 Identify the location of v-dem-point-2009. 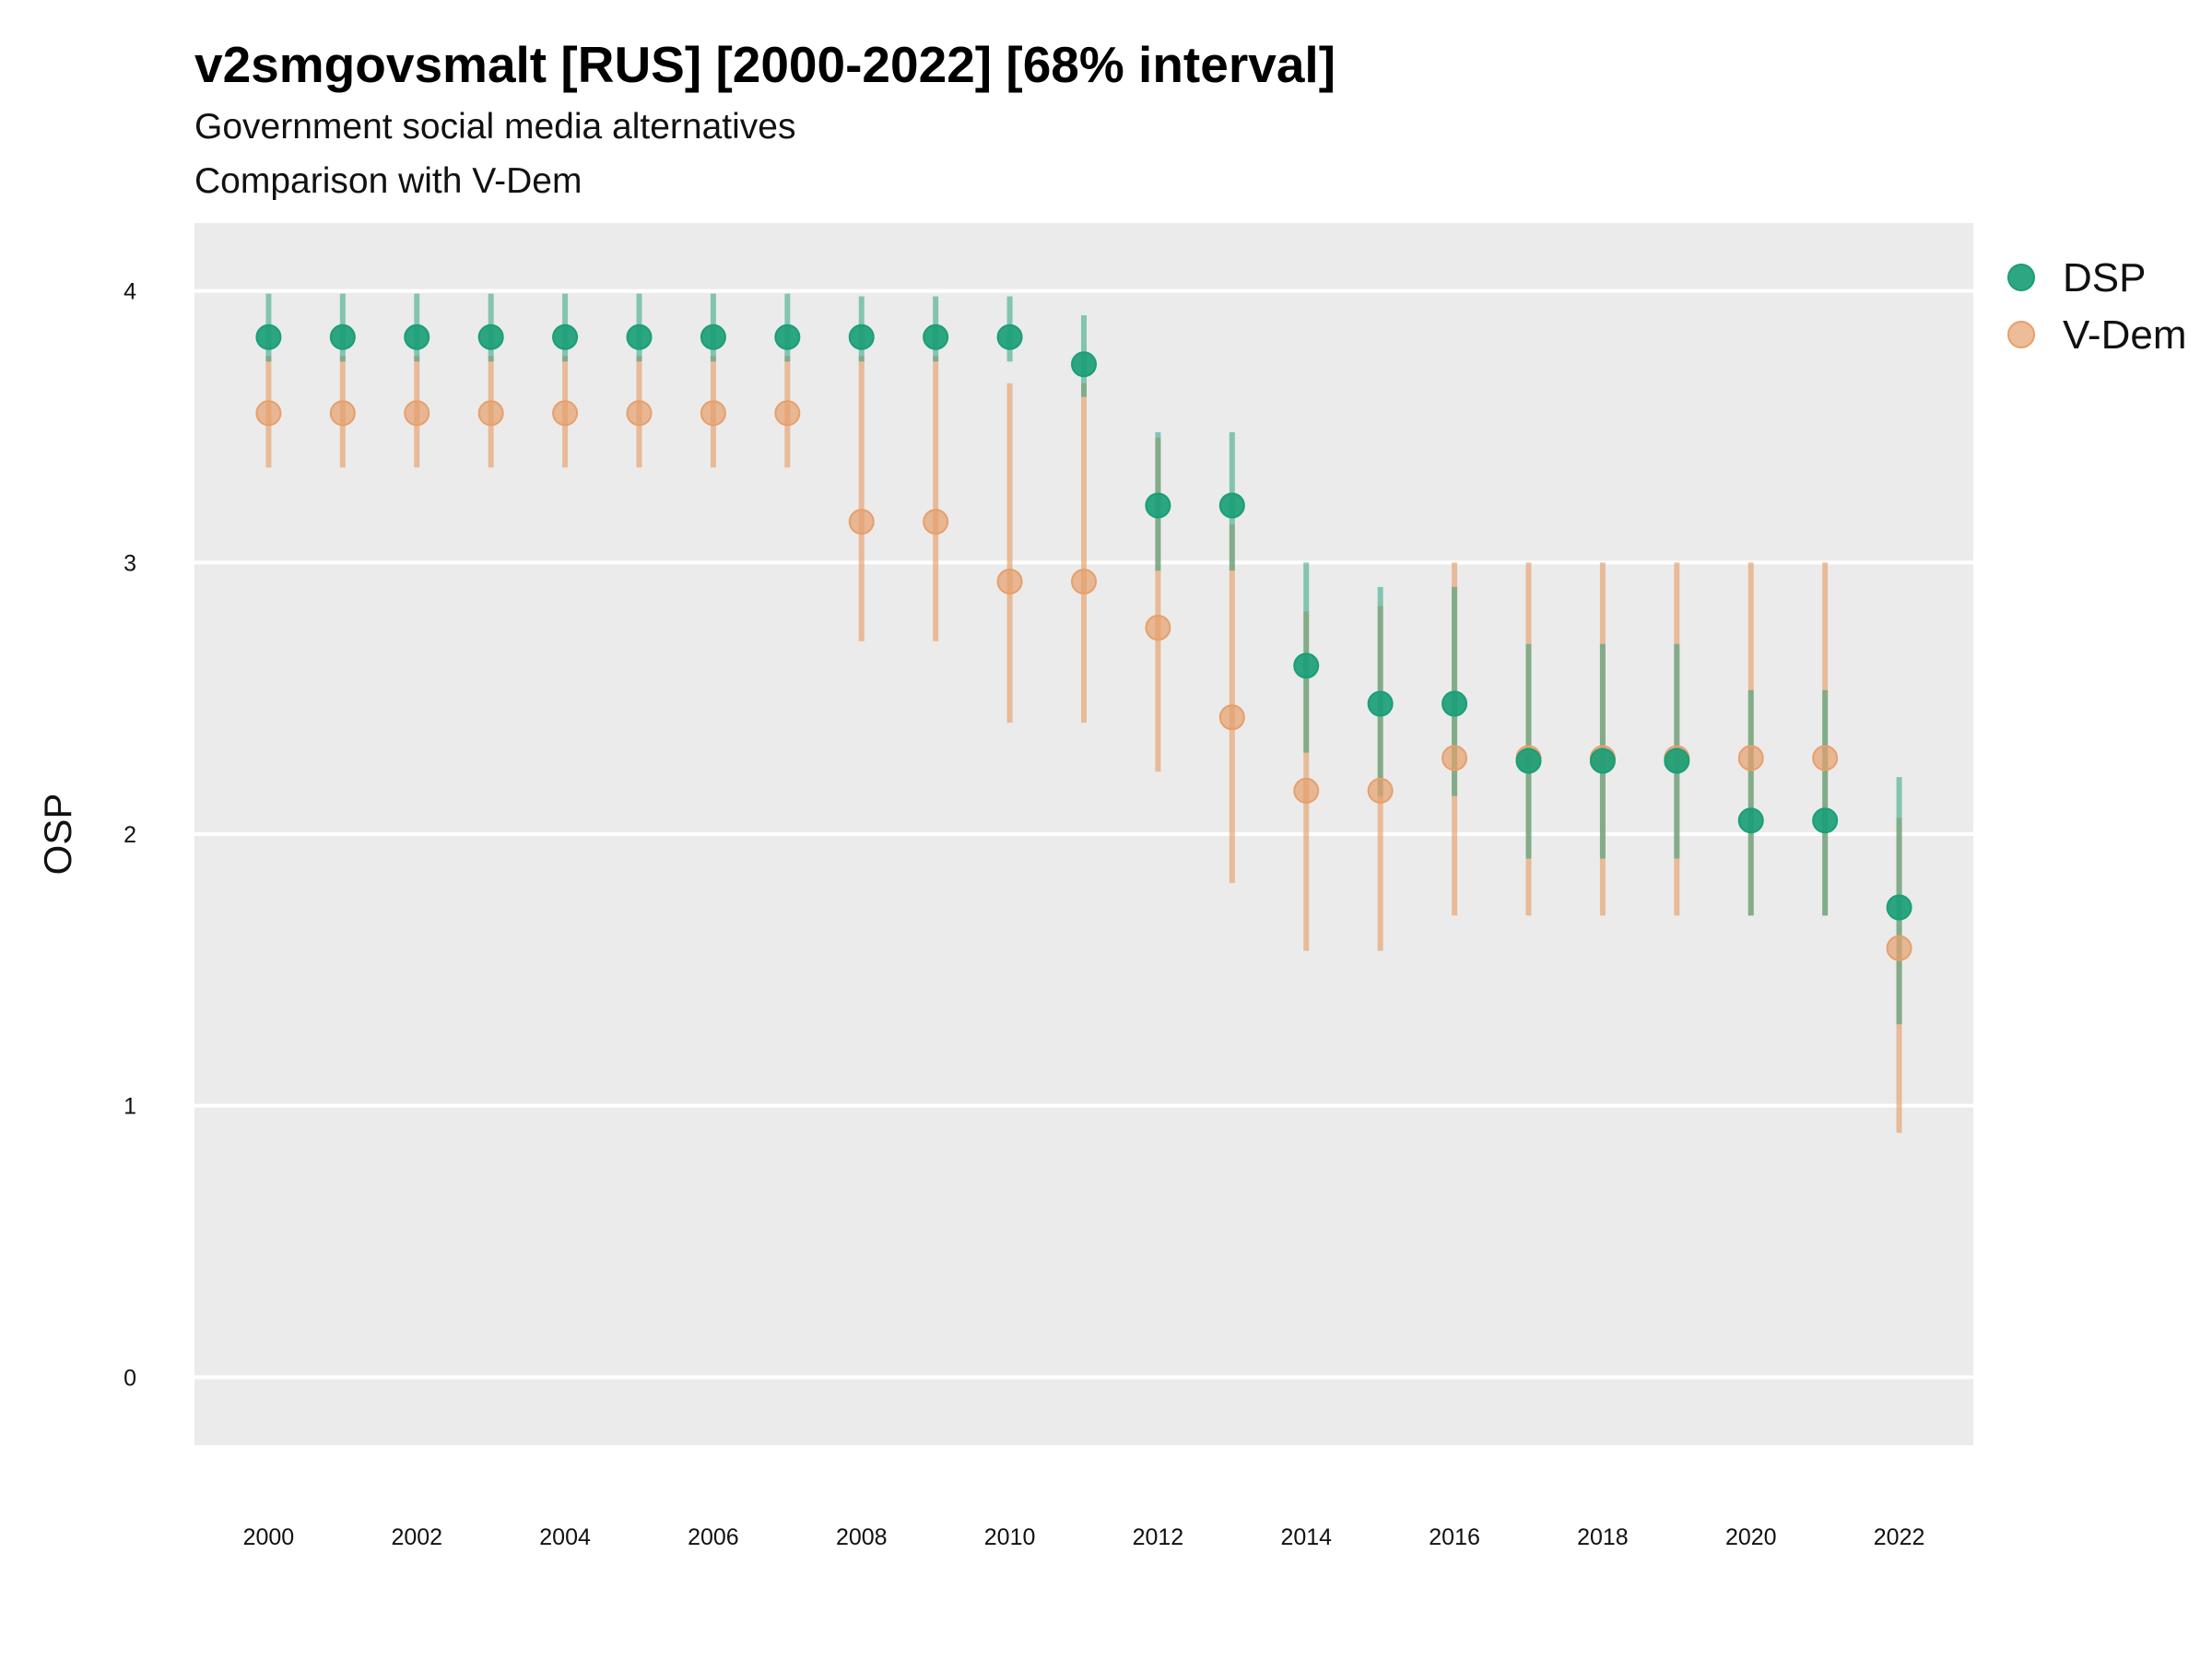
(936, 522).